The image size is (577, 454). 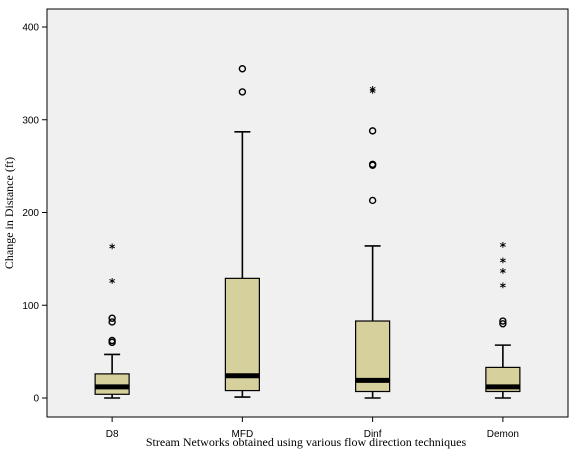 I want to click on x-tick-label: MFD, so click(x=243, y=434).